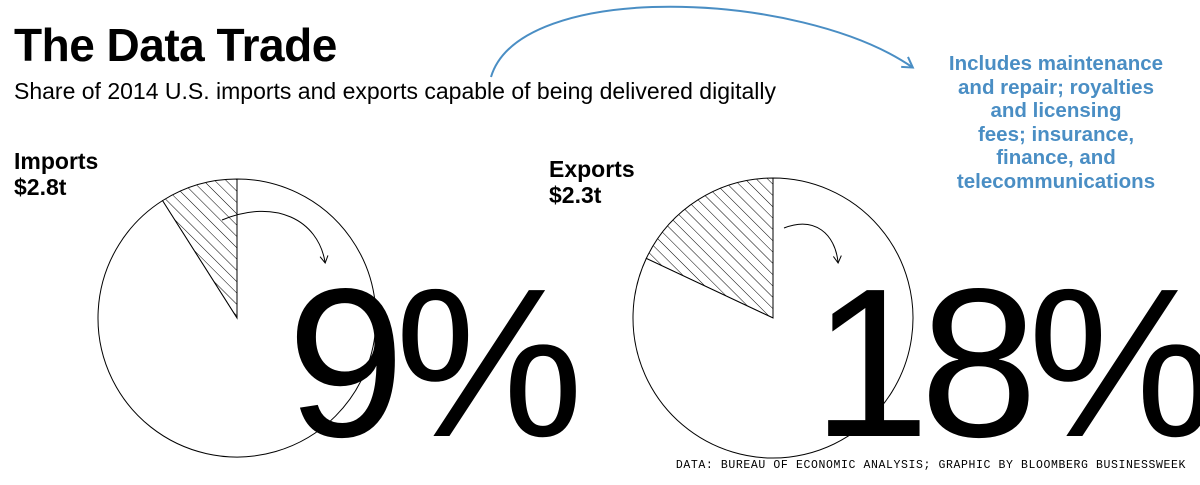 Image resolution: width=1200 pixels, height=485 pixels. What do you see at coordinates (1056, 87) in the screenshot?
I see `annotation-line: and repair; royalties` at bounding box center [1056, 87].